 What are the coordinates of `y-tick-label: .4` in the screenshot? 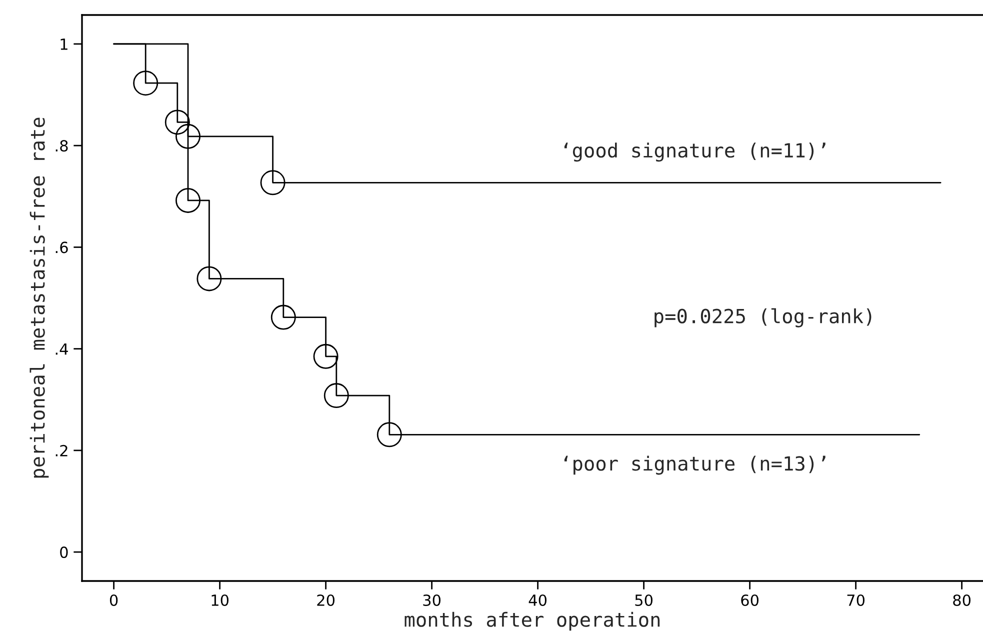 It's located at (62, 349).